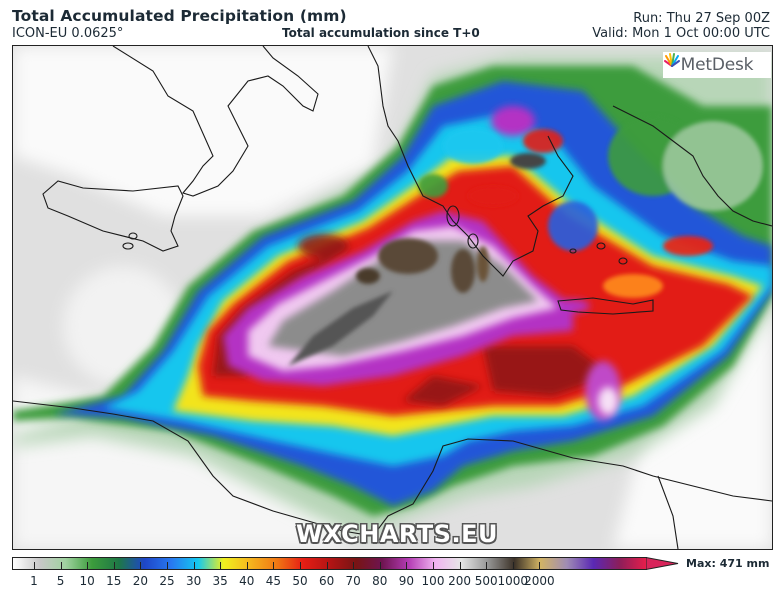 The height and width of the screenshot is (600, 782). What do you see at coordinates (273, 581) in the screenshot?
I see `colorbar-tick-label: 45` at bounding box center [273, 581].